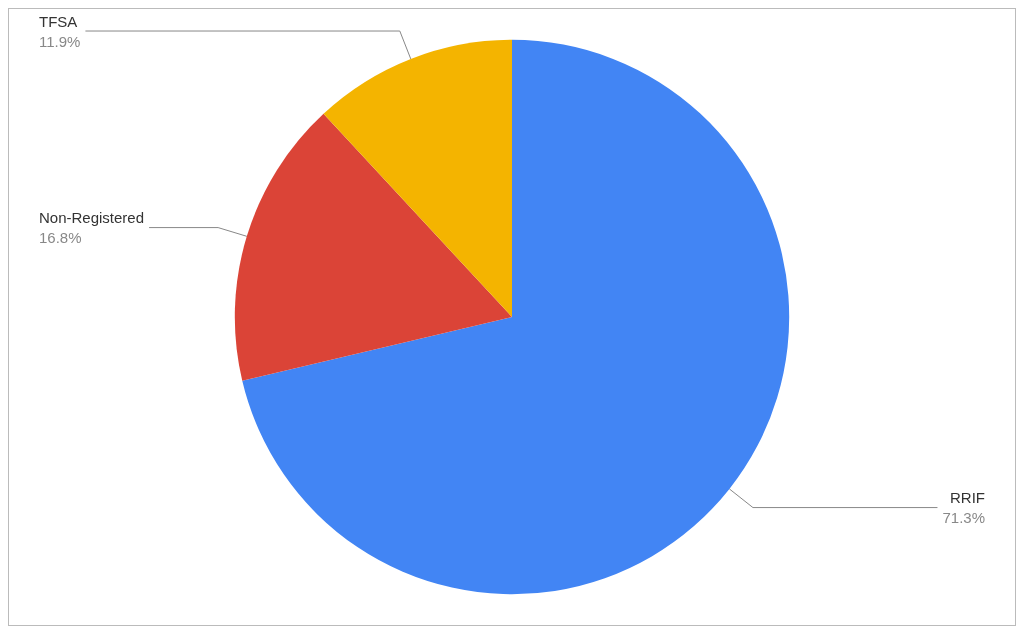 This screenshot has width=1024, height=634. I want to click on slice-label: TFSA, so click(58, 21).